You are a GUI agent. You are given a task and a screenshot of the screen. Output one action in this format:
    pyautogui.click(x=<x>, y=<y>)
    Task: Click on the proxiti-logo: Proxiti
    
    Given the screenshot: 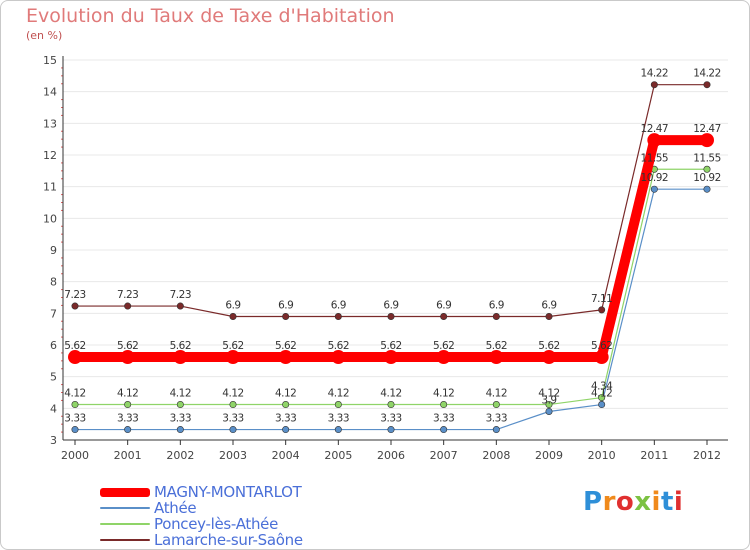 What is the action you would take?
    pyautogui.click(x=633, y=502)
    